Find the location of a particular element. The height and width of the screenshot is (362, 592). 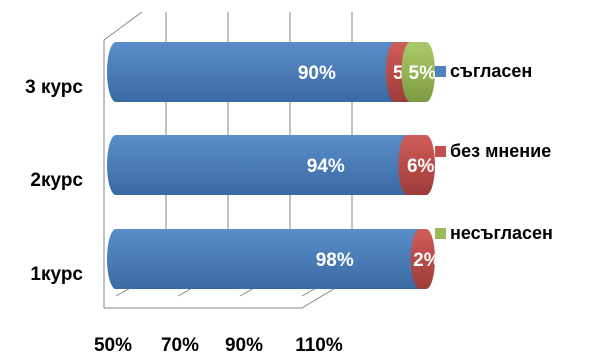

x-tick-label: 90% is located at coordinates (244, 345).